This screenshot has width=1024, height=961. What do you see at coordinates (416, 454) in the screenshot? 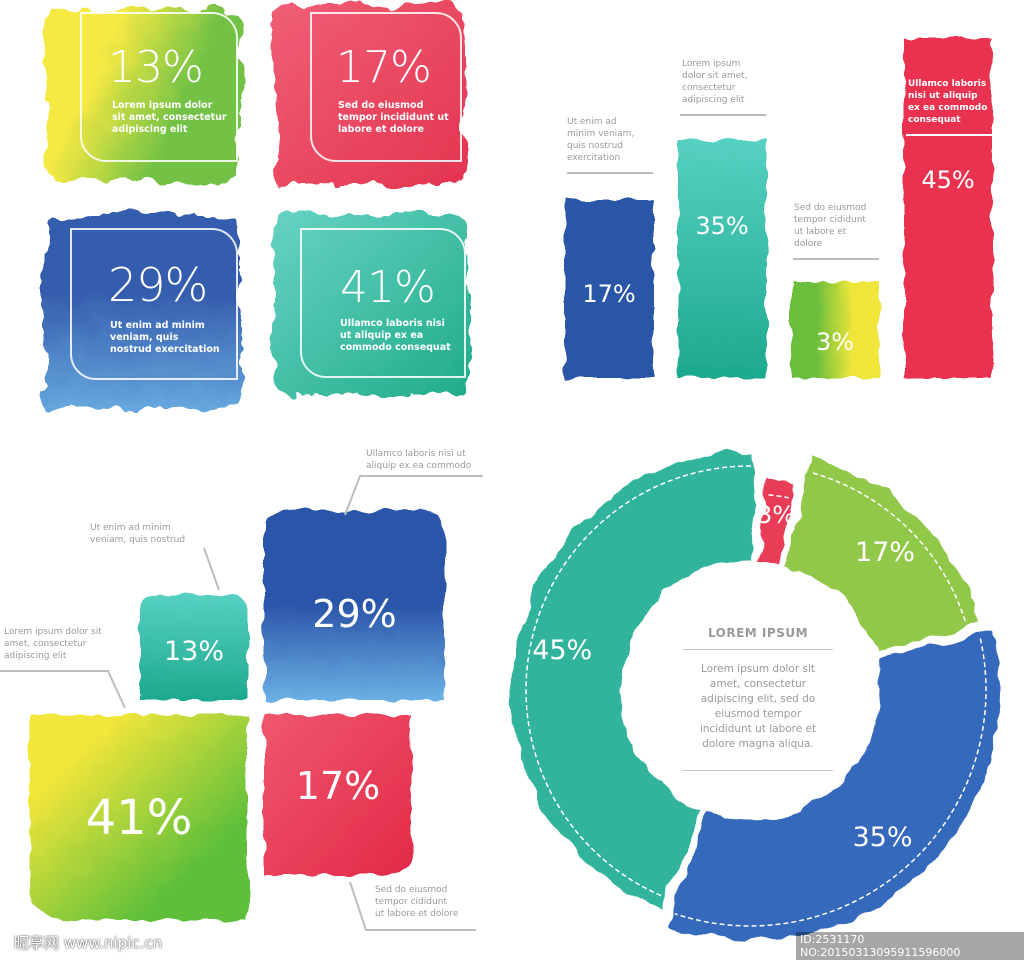
I see `blob-29-annotation-1: Ullamco laboris nisi ut` at bounding box center [416, 454].